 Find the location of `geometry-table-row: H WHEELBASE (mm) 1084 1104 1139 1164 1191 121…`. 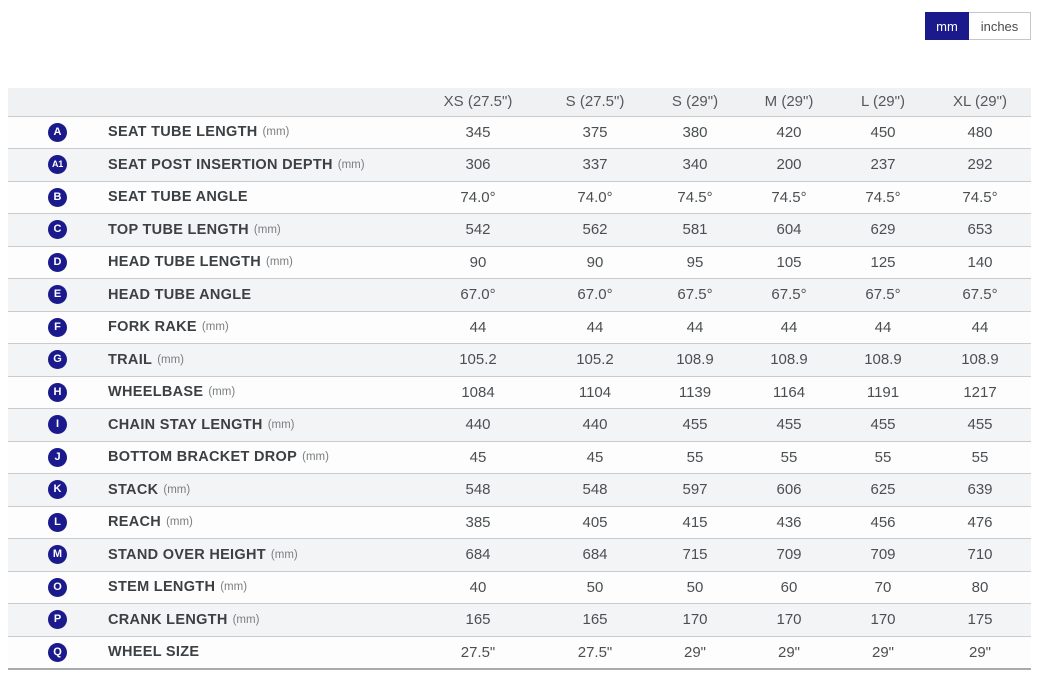

geometry-table-row: H WHEELBASE (mm) 1084 1104 1139 1164 1191 121… is located at coordinates (519, 392).